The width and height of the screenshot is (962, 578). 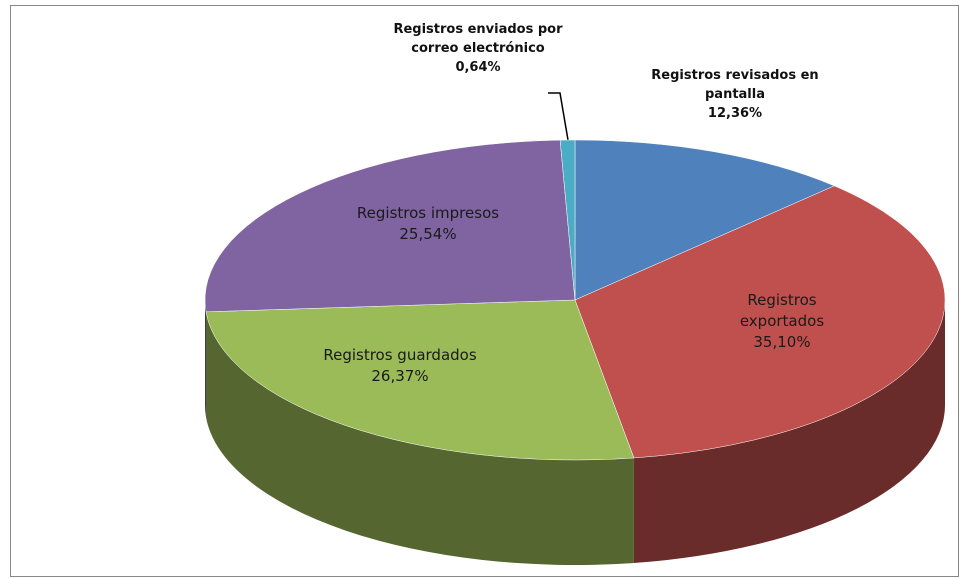 I want to click on category-label: Registros impresos, so click(x=428, y=213).